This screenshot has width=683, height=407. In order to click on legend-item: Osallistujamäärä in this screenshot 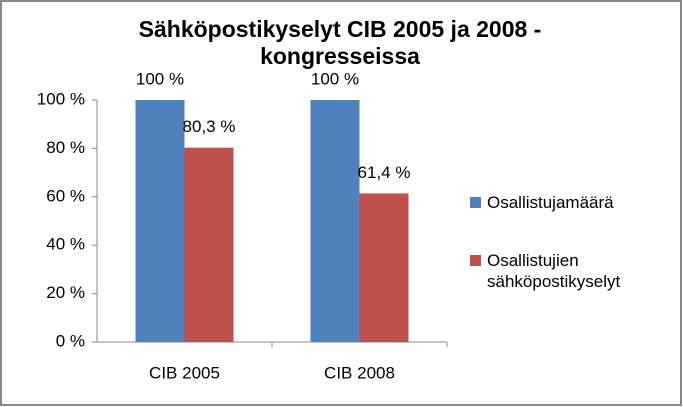, I will do `click(571, 202)`.